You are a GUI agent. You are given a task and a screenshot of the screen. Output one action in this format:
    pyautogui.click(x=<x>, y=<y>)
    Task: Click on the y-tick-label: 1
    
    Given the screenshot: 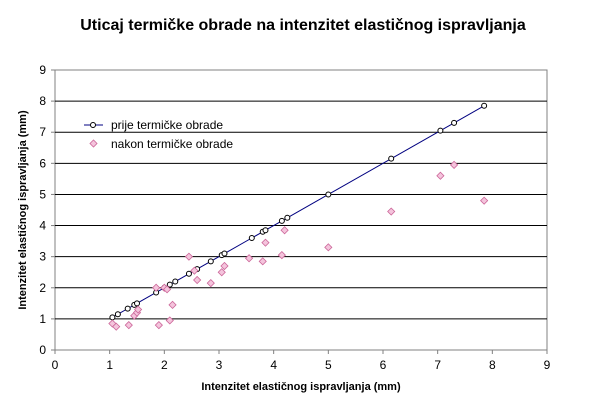 What is the action you would take?
    pyautogui.click(x=42, y=319)
    